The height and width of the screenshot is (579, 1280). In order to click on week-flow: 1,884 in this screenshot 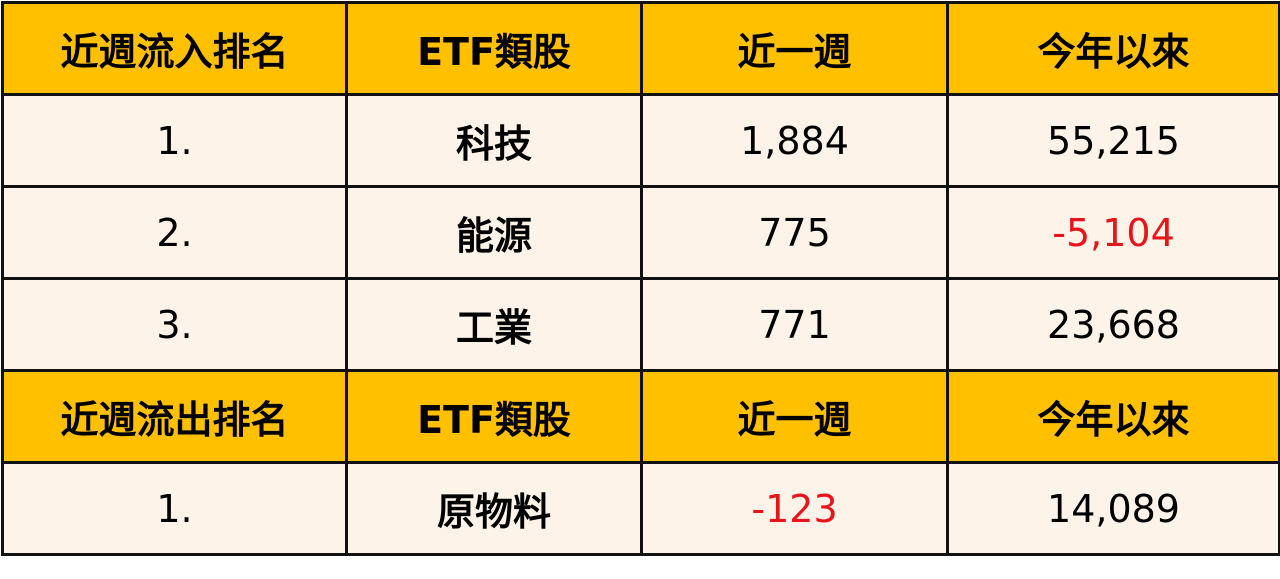, I will do `click(794, 140)`.